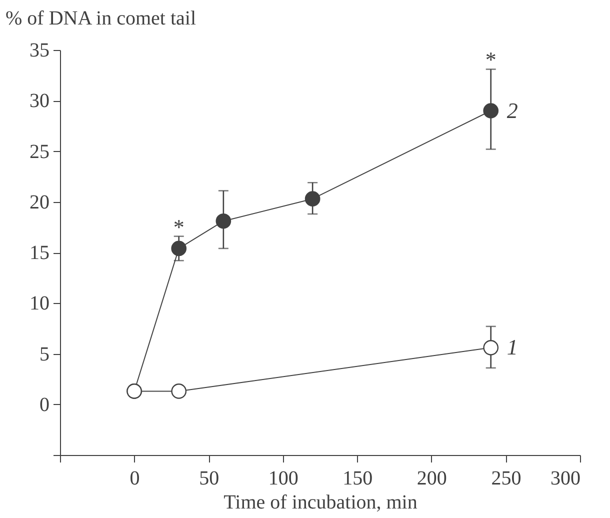  Describe the element at coordinates (40, 253) in the screenshot. I see `y-tick-label: 15` at that location.